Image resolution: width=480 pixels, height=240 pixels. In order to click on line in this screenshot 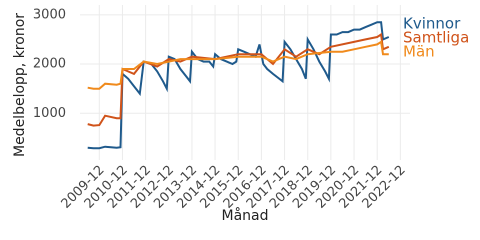, I will do `click(238, 65)`.